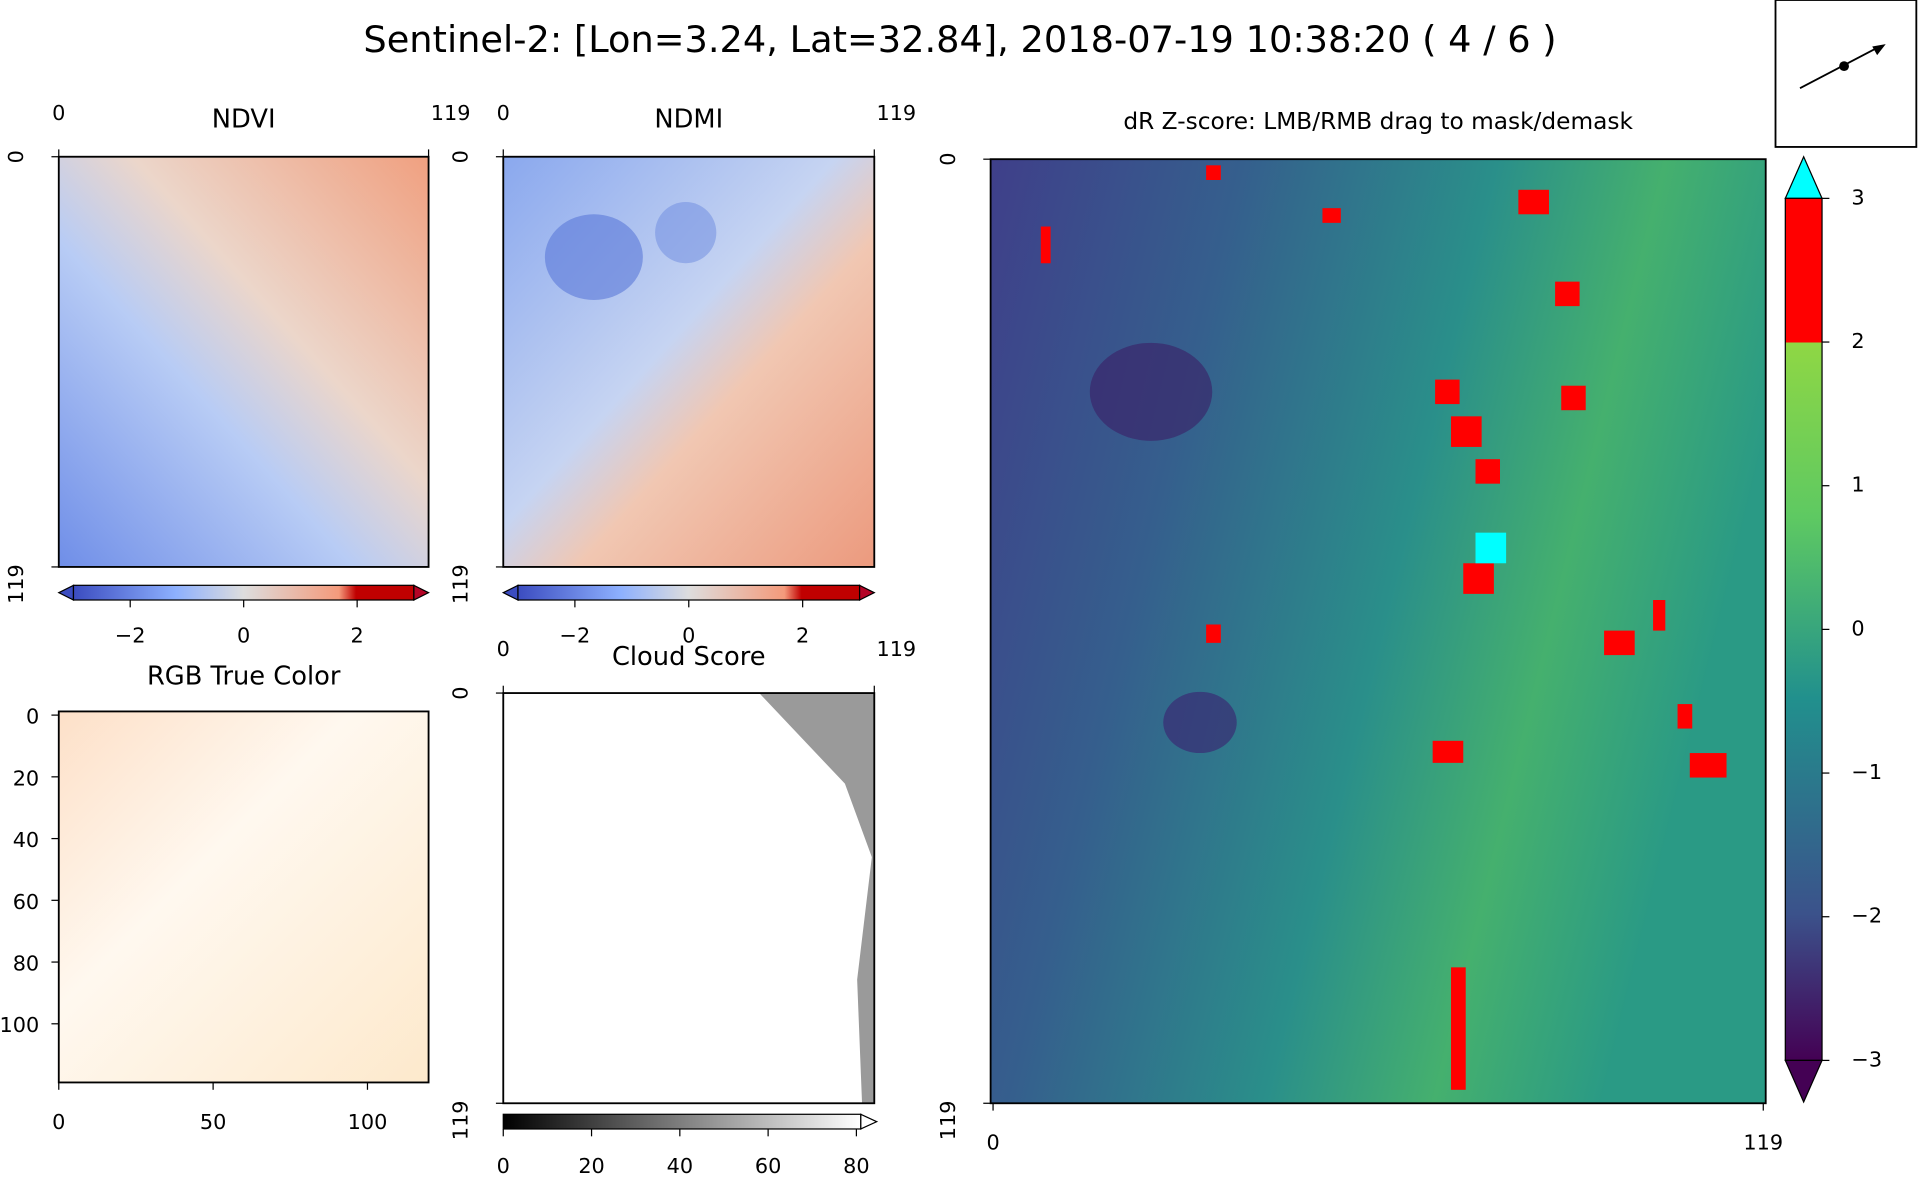 The width and height of the screenshot is (1920, 1200). I want to click on x-tick-label: 100, so click(368, 1122).